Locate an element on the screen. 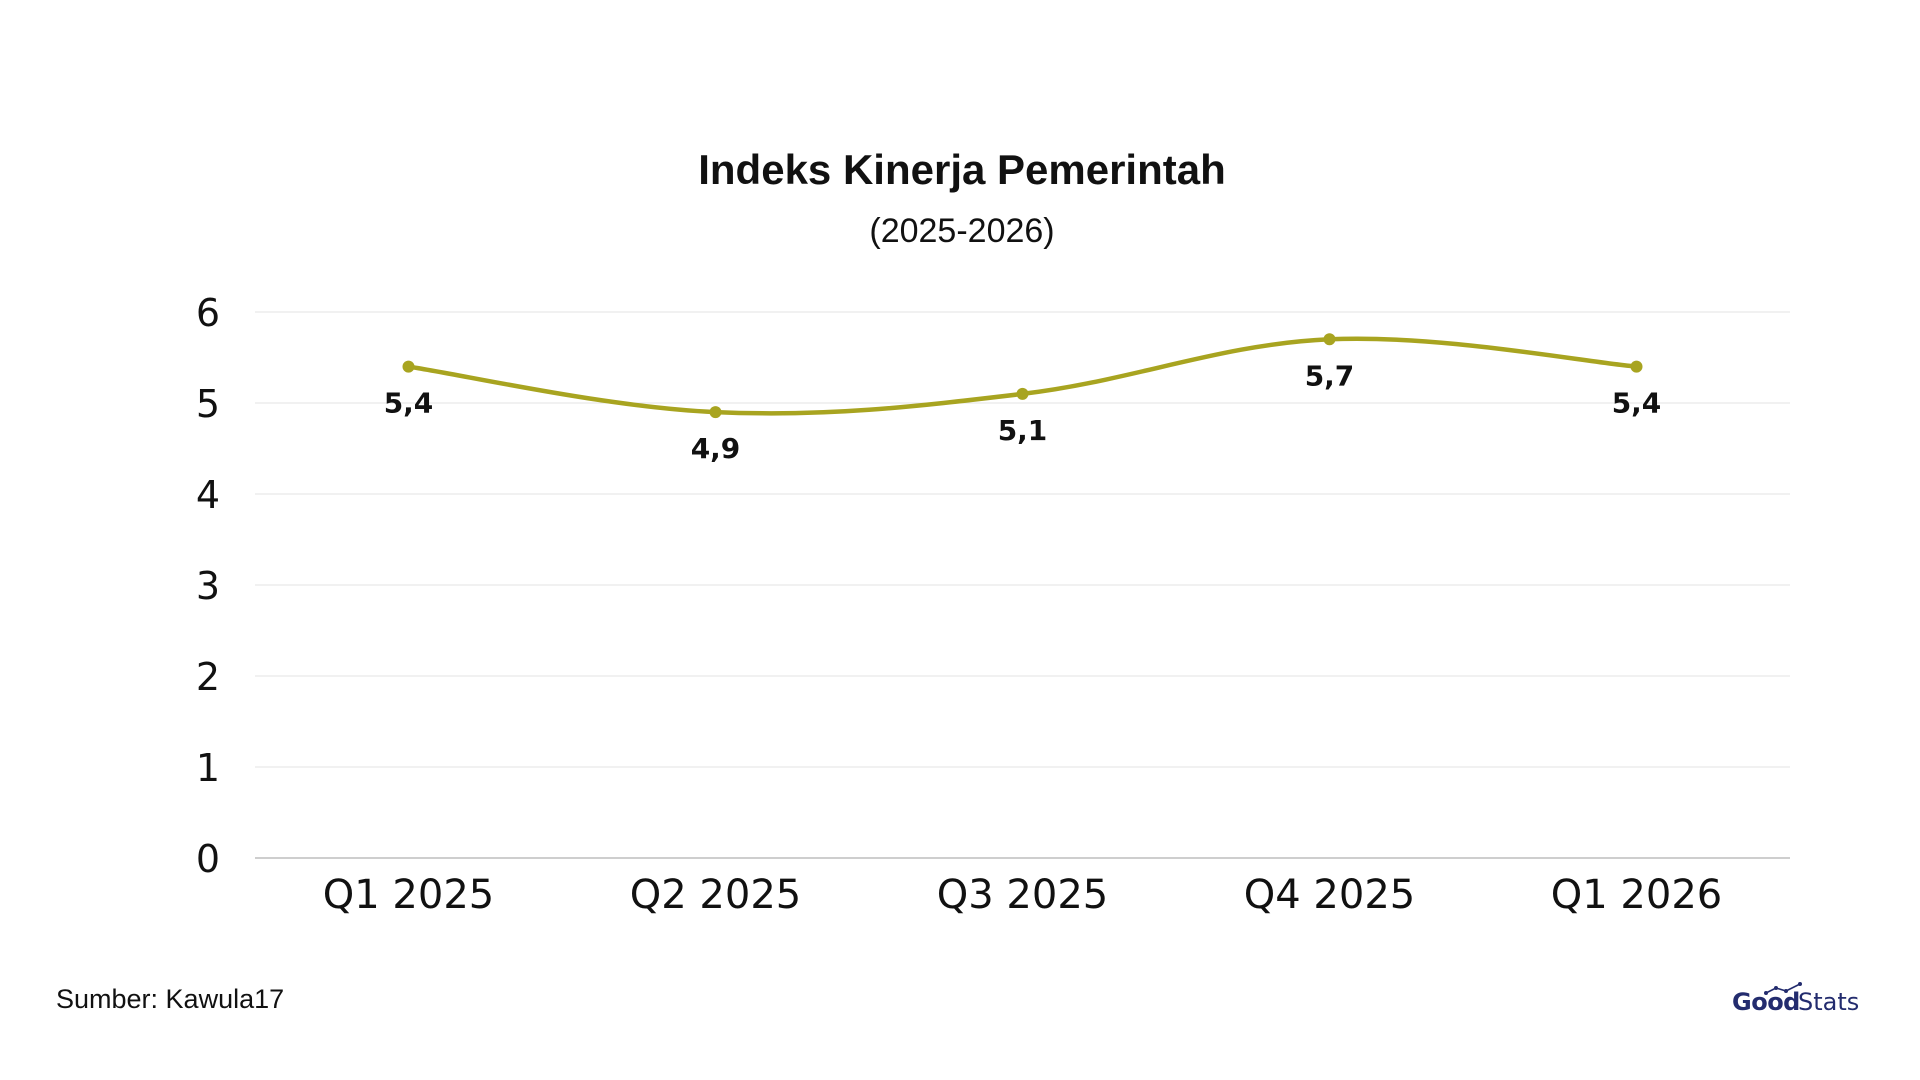 The image size is (1920, 1080). y-tick-label: 5 is located at coordinates (208, 404).